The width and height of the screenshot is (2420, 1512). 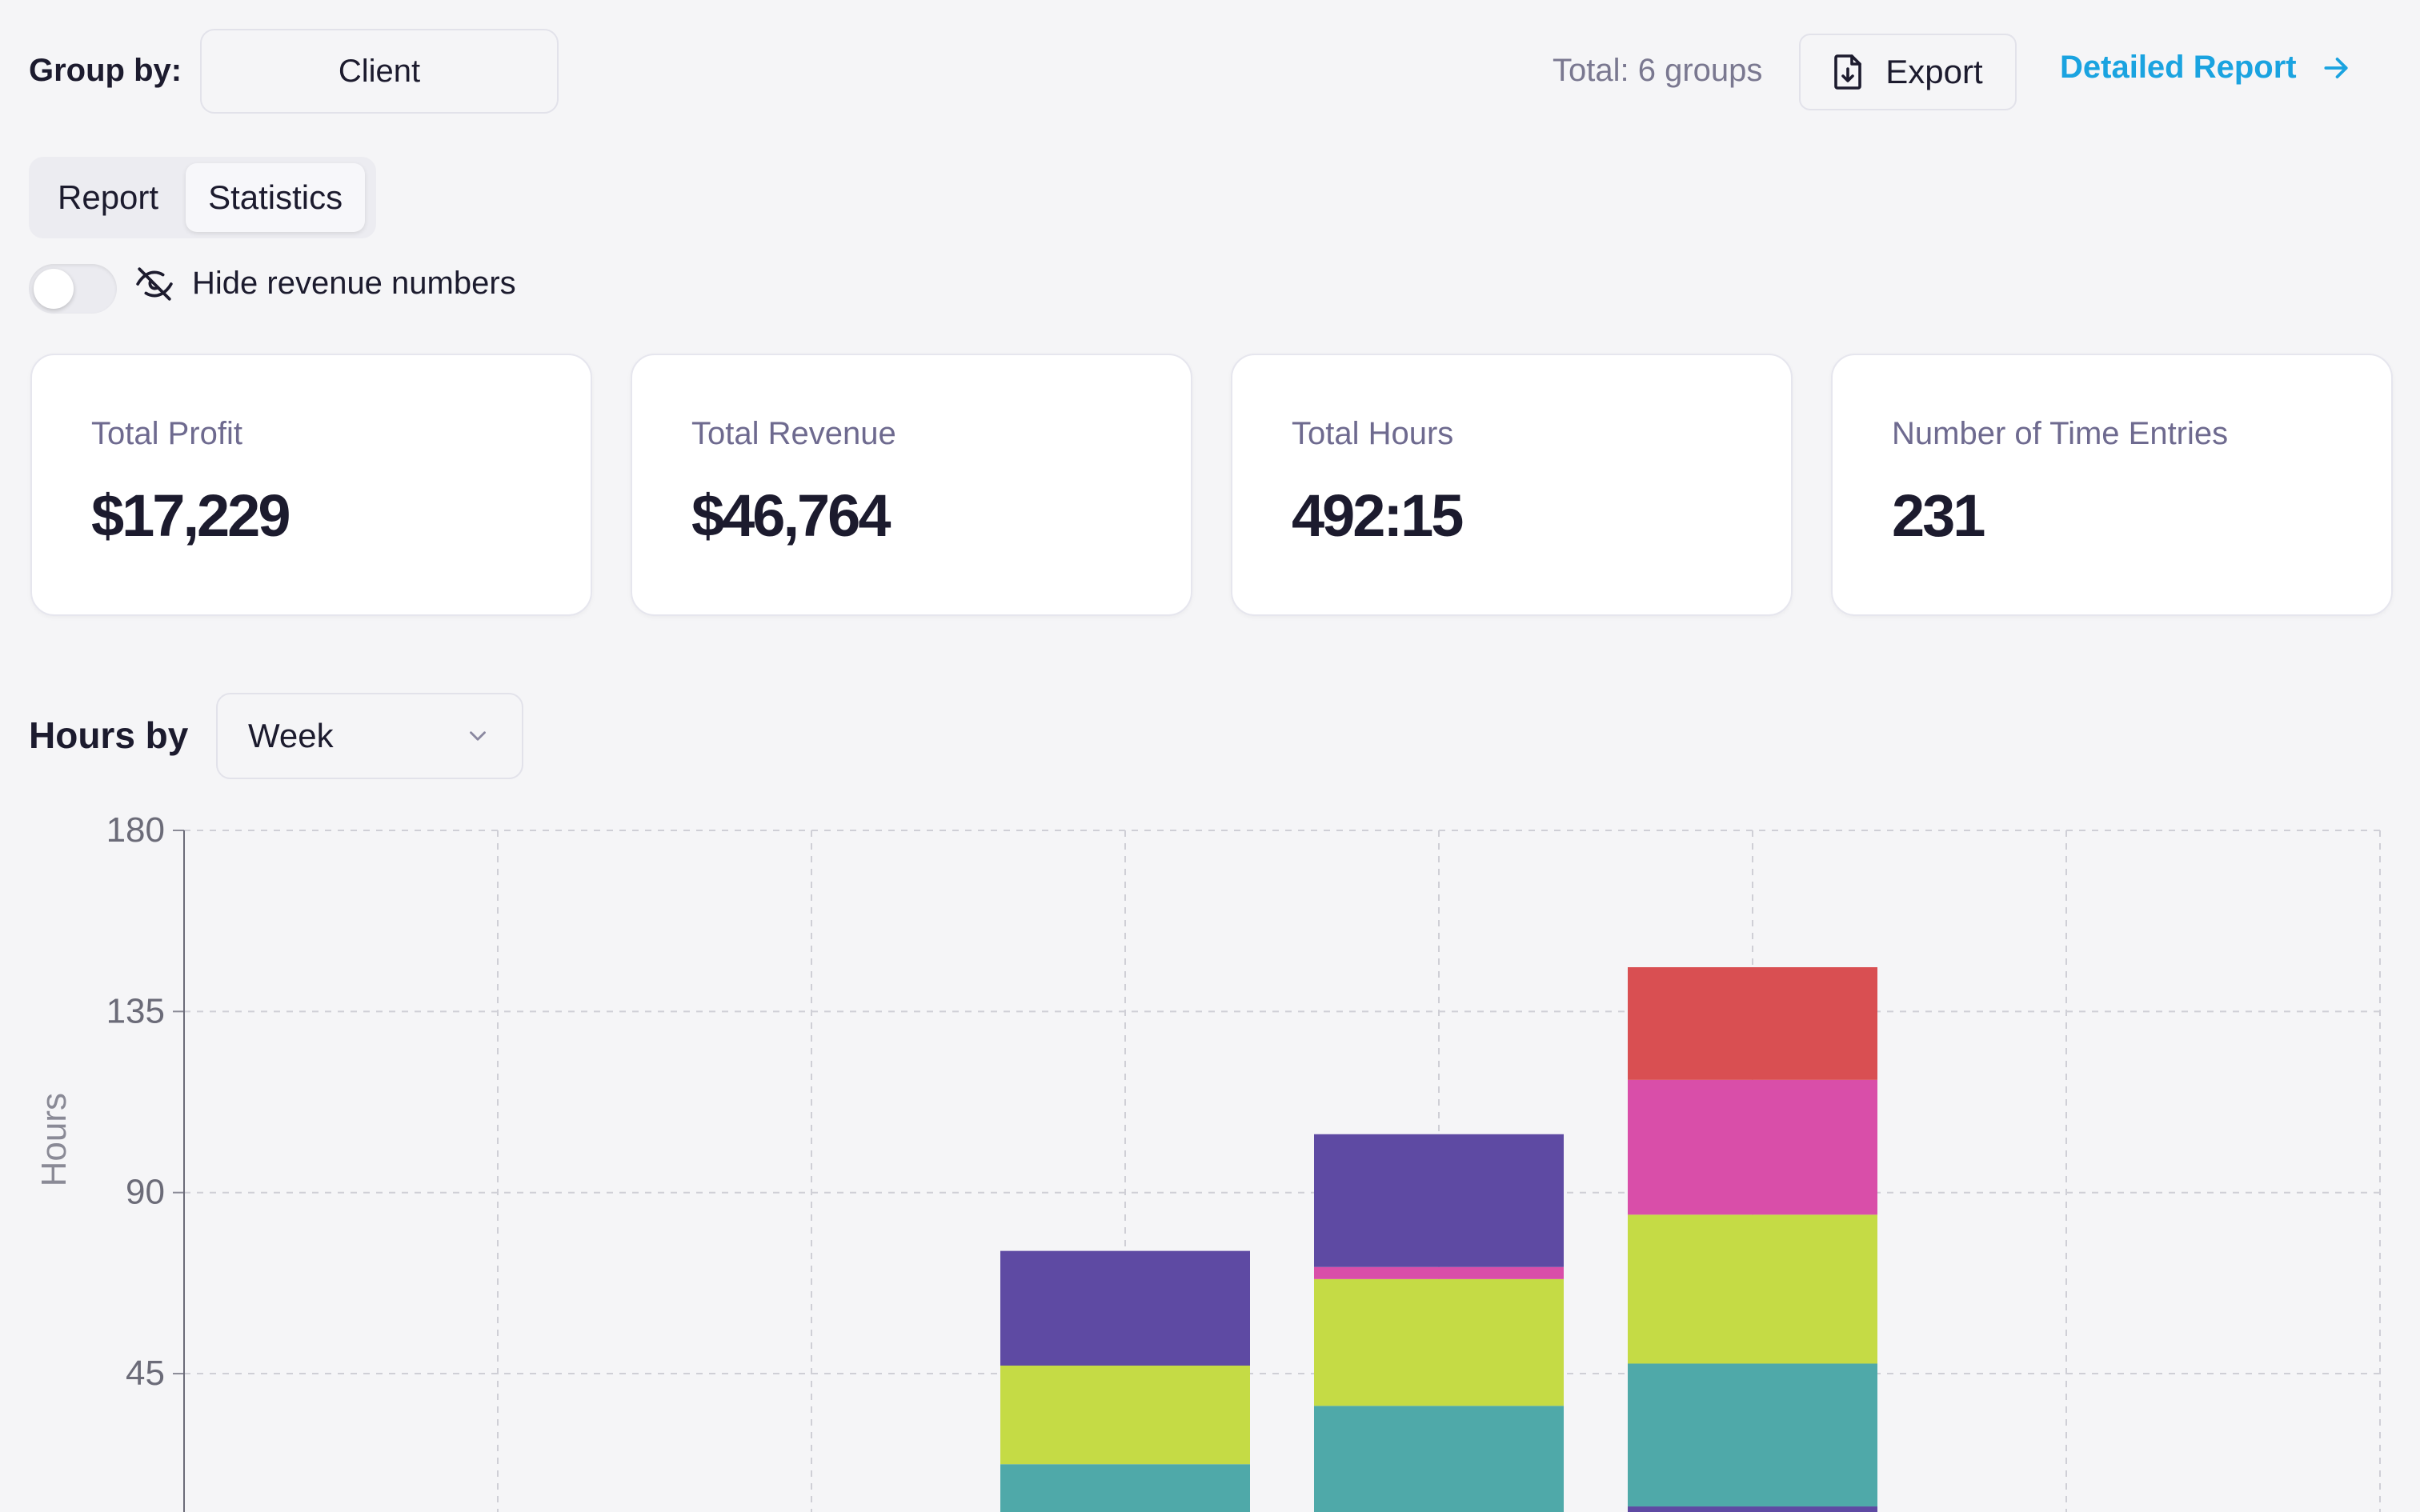 What do you see at coordinates (1378, 515) in the screenshot?
I see `stat-value: 492:15` at bounding box center [1378, 515].